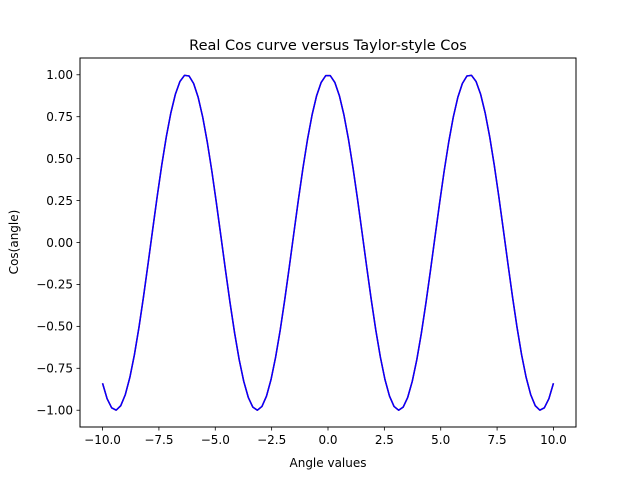 This screenshot has height=480, width=640. Describe the element at coordinates (271, 440) in the screenshot. I see `x-tick-label: −2.5` at that location.